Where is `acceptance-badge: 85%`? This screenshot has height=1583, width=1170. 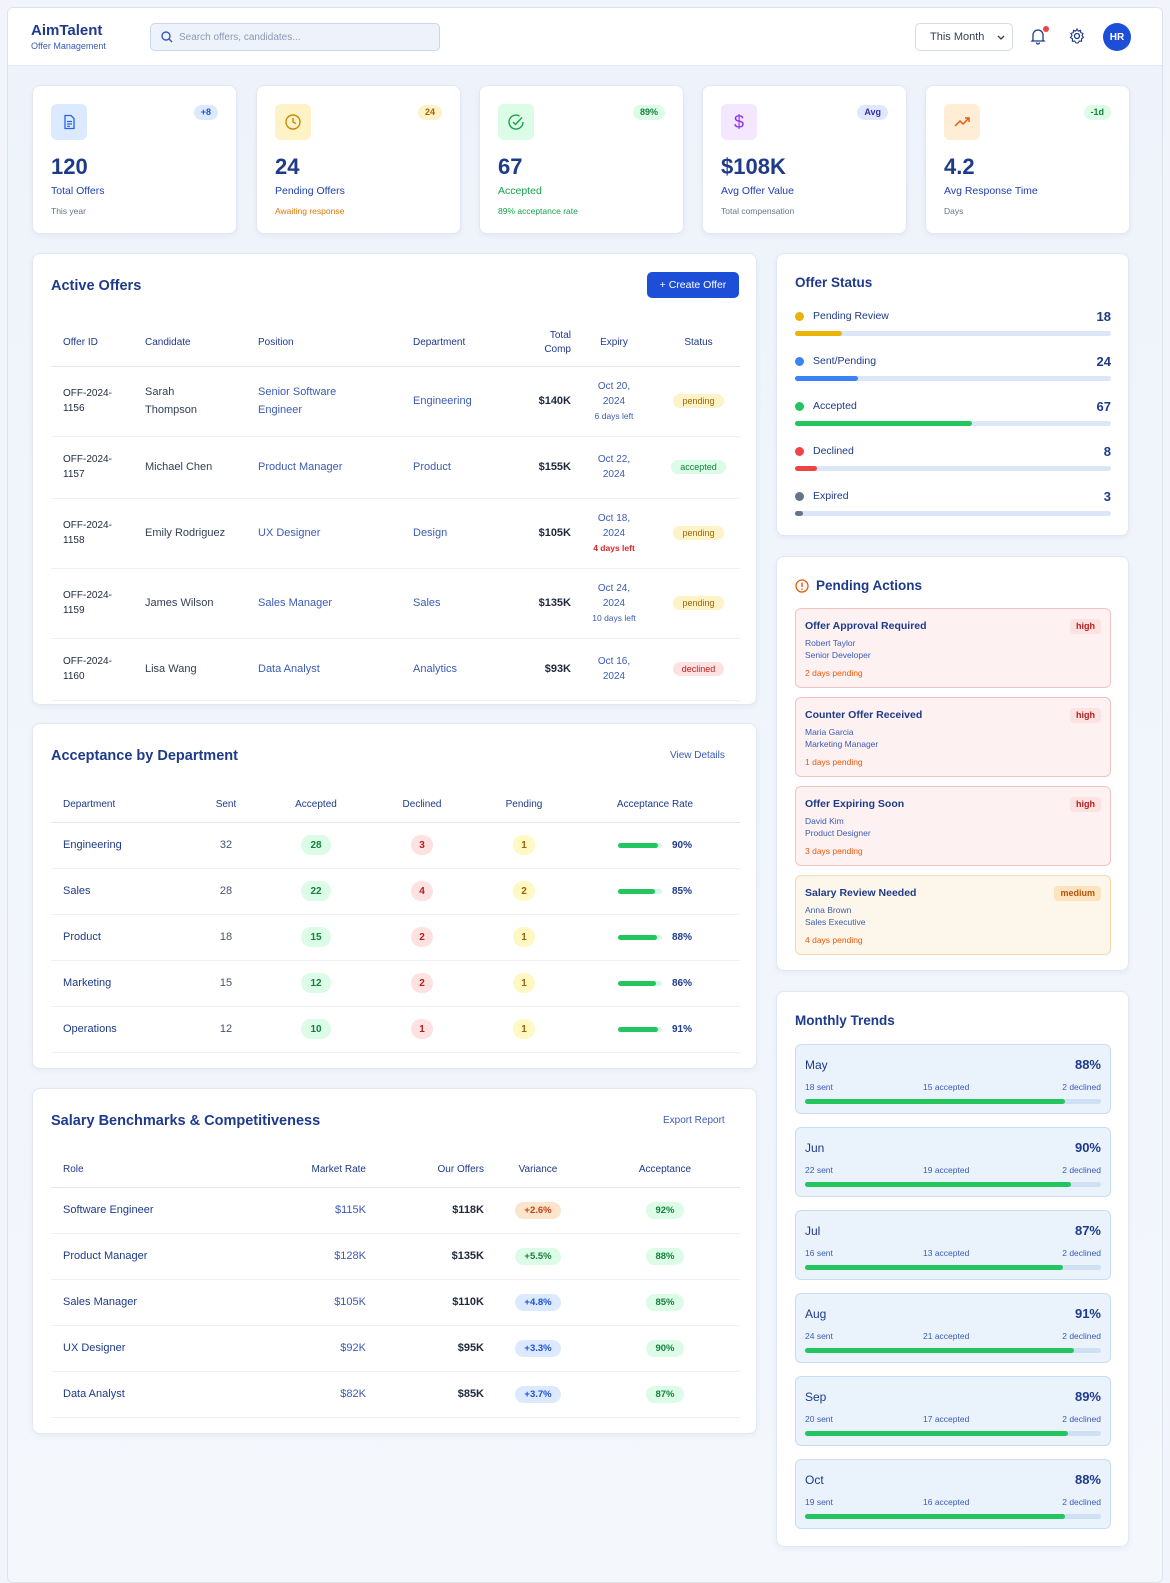 acceptance-badge: 85% is located at coordinates (665, 1302).